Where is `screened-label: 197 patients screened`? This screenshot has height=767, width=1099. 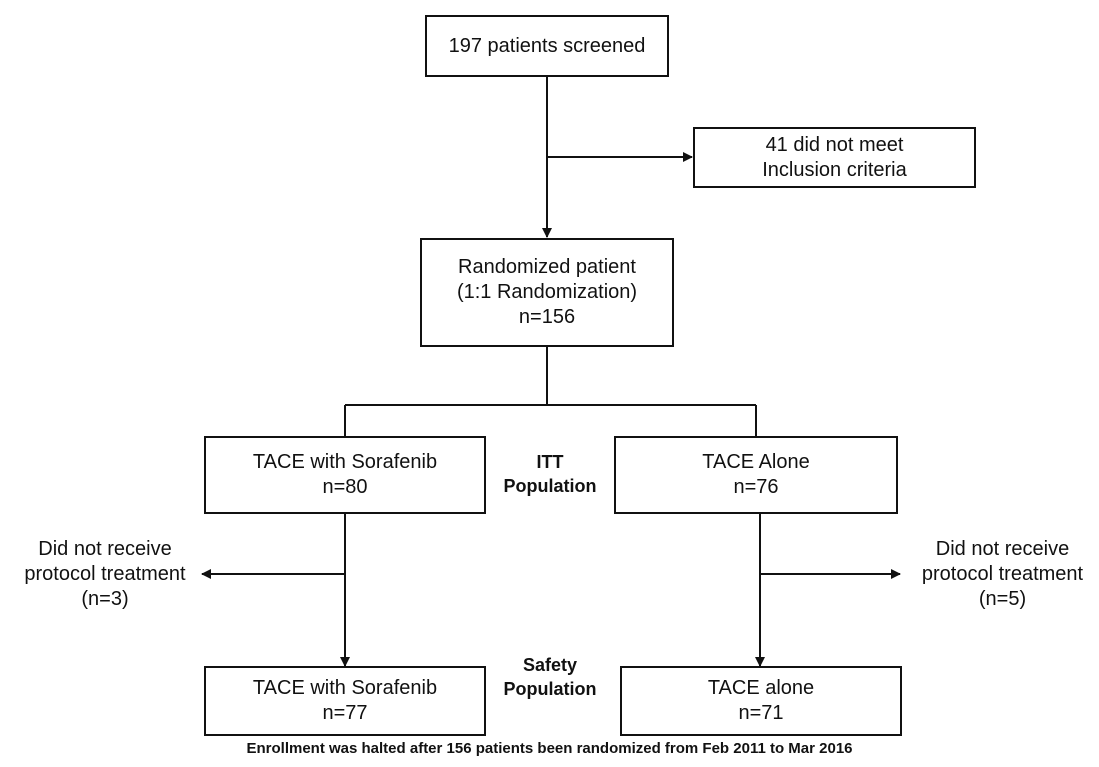 screened-label: 197 patients screened is located at coordinates (547, 45).